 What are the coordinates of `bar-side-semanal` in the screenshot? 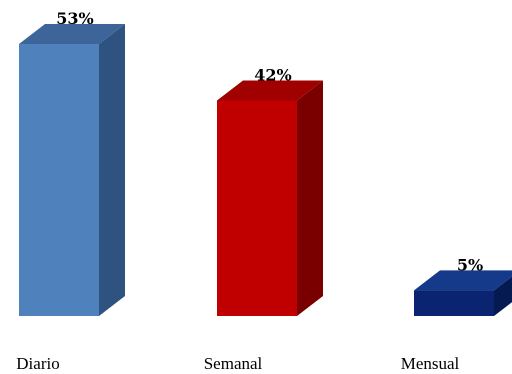 It's located at (310, 198).